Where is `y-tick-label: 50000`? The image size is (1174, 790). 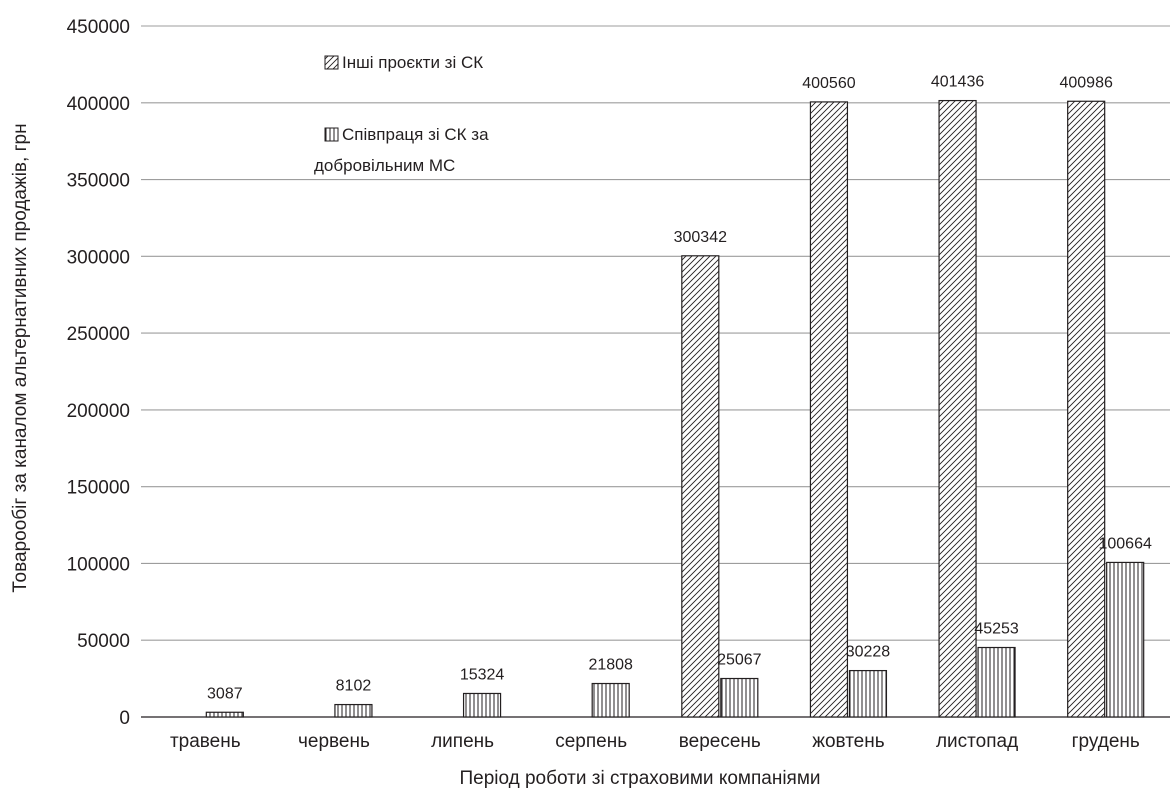 y-tick-label: 50000 is located at coordinates (103, 641).